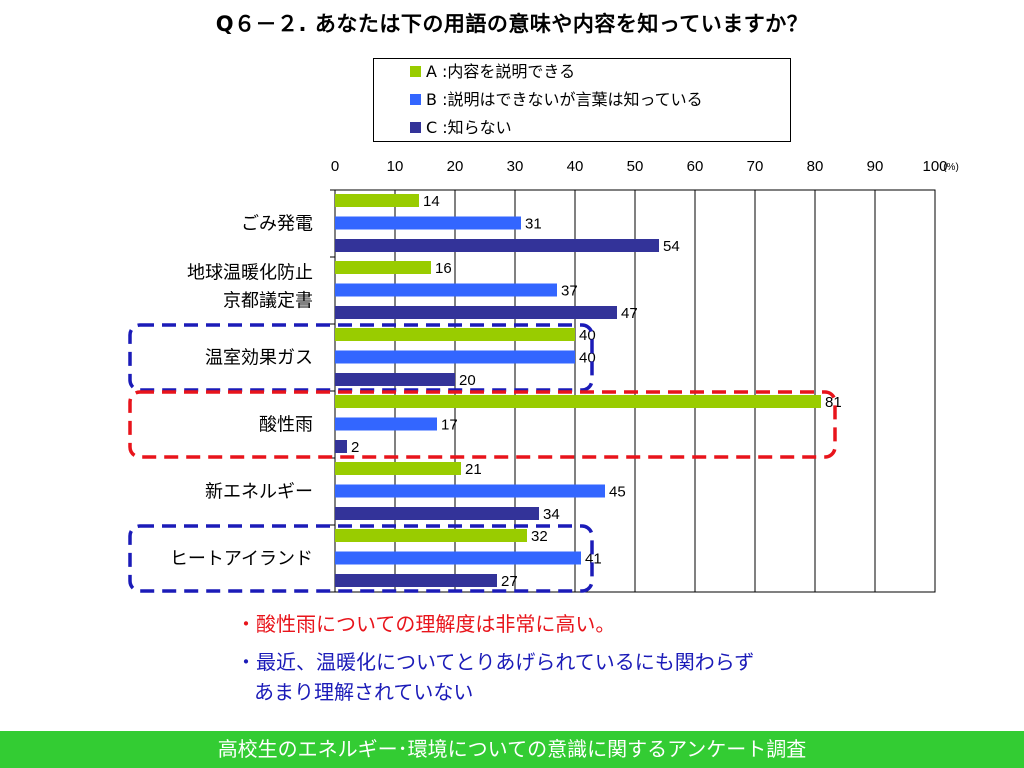 This screenshot has width=1024, height=768. Describe the element at coordinates (512, 24) in the screenshot. I see `chart-title: Q６－２. あなたは下の用語の意味や内容を知っていますか？` at that location.